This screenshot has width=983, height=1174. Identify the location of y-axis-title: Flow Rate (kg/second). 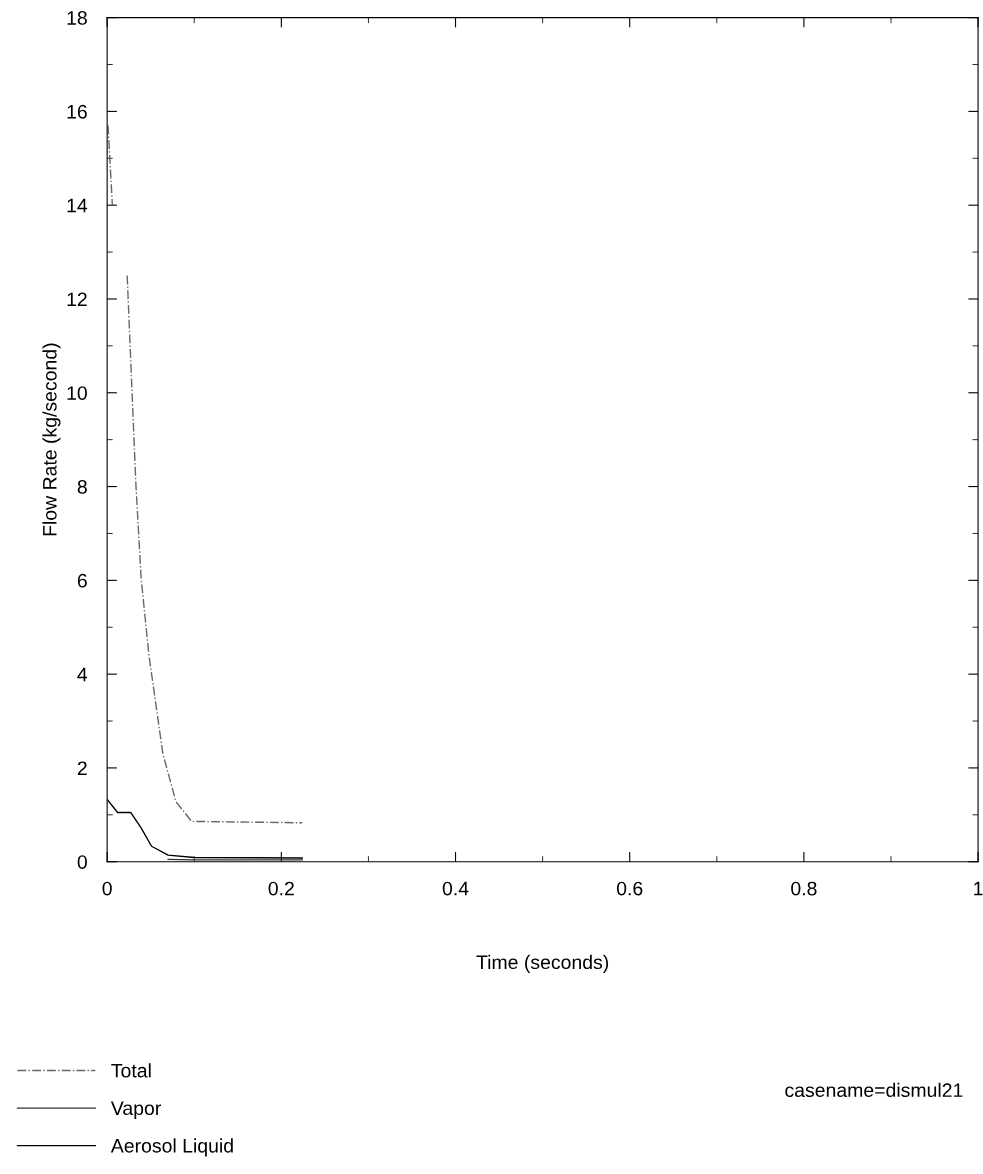
(51, 439).